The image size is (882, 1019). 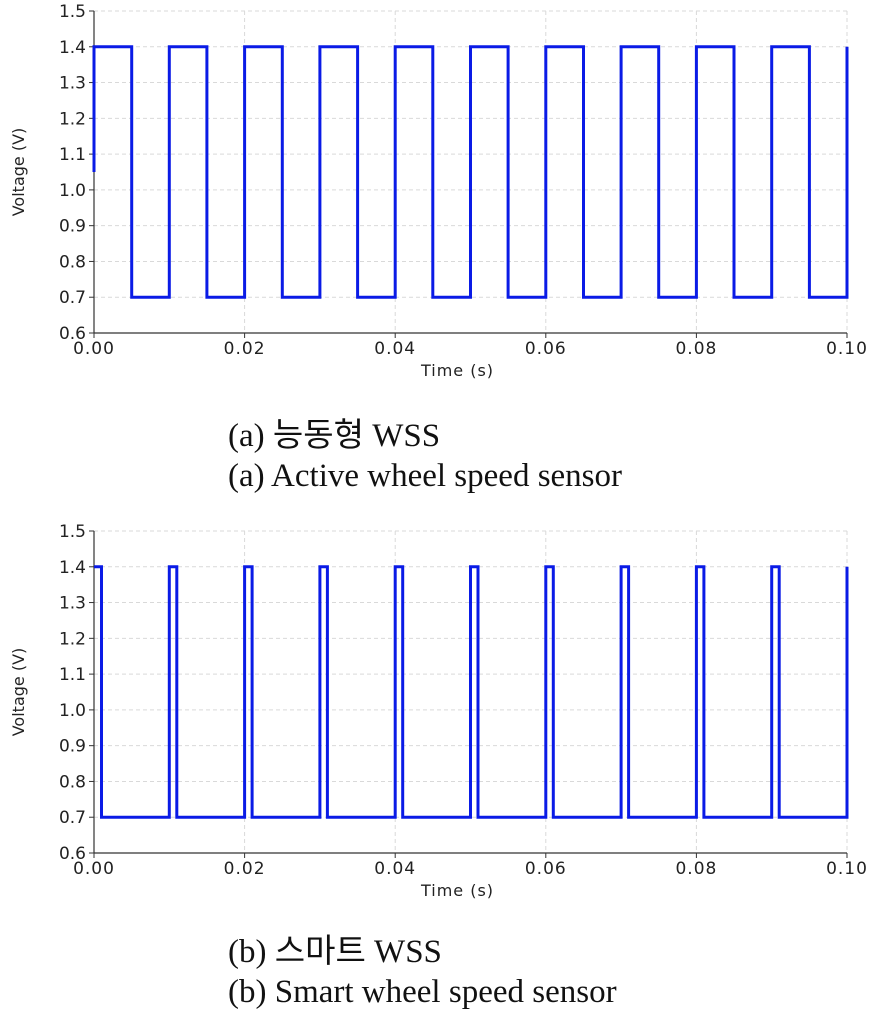 I want to click on caption-a-english: (a) Active wheel speed sensor, so click(x=425, y=476).